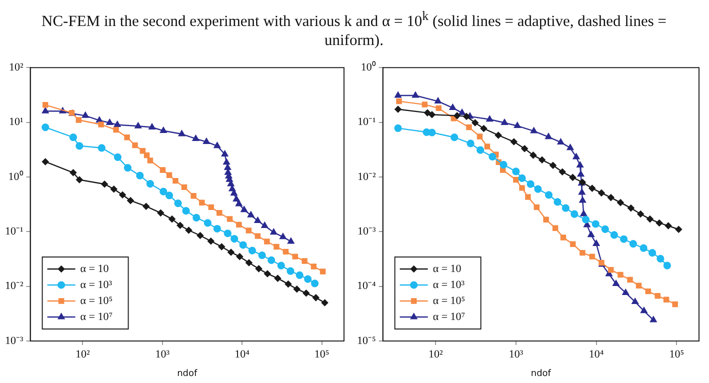 This screenshot has width=709, height=383. Describe the element at coordinates (366, 286) in the screenshot. I see `y-tick-label: 10⁻⁴` at that location.